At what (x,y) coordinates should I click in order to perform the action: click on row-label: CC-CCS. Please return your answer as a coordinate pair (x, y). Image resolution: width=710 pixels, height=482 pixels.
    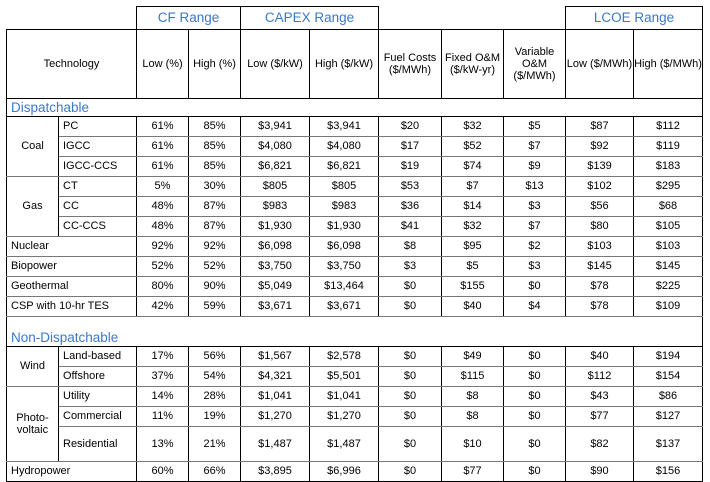
    Looking at the image, I should click on (97, 226).